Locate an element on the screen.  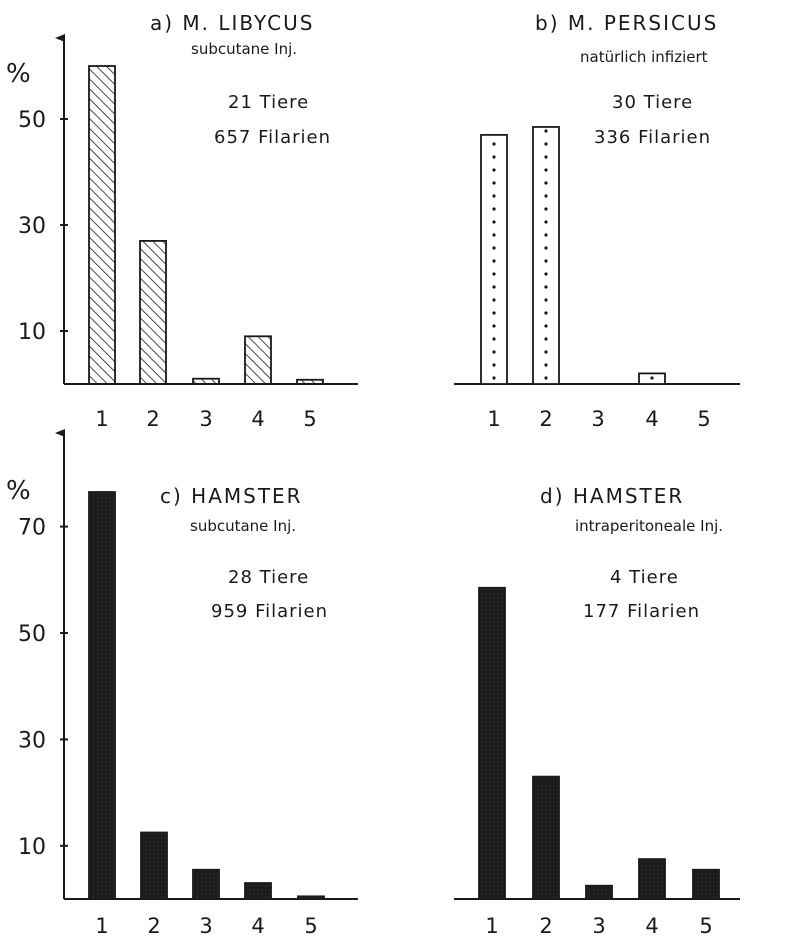
panel-d-subtitle: intraperitoneale Inj. is located at coordinates (649, 526).